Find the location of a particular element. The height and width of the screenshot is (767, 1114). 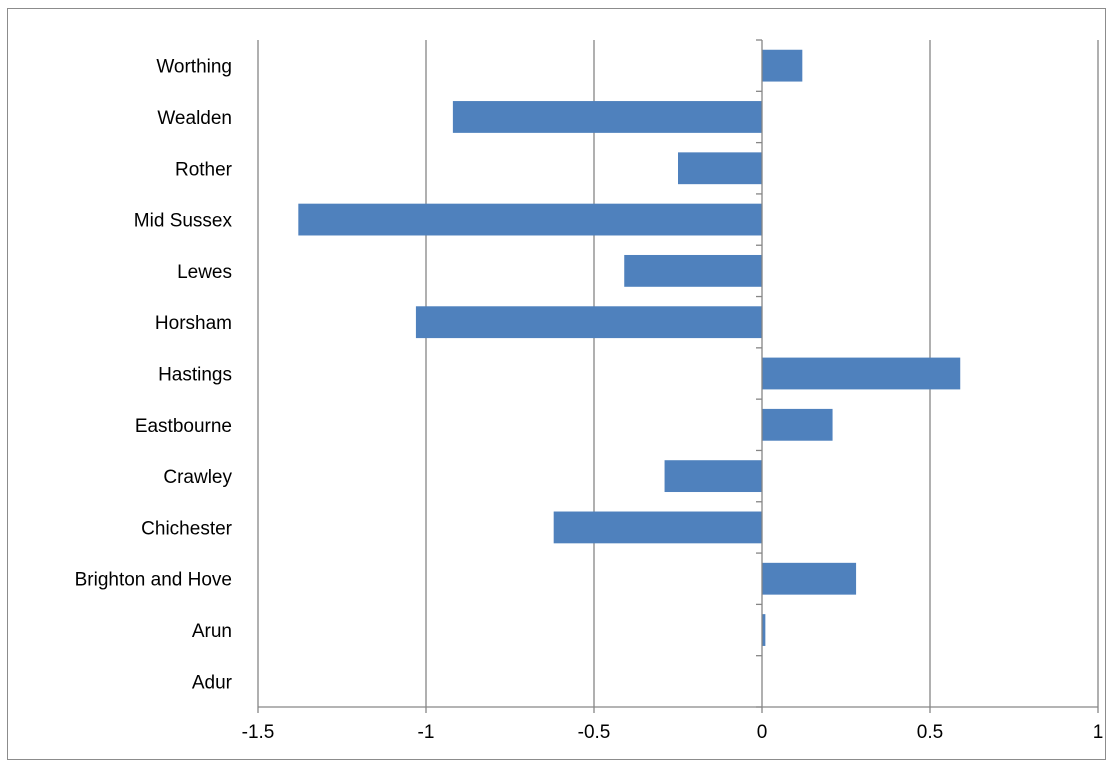

category-label: Mid Sussex is located at coordinates (183, 221).